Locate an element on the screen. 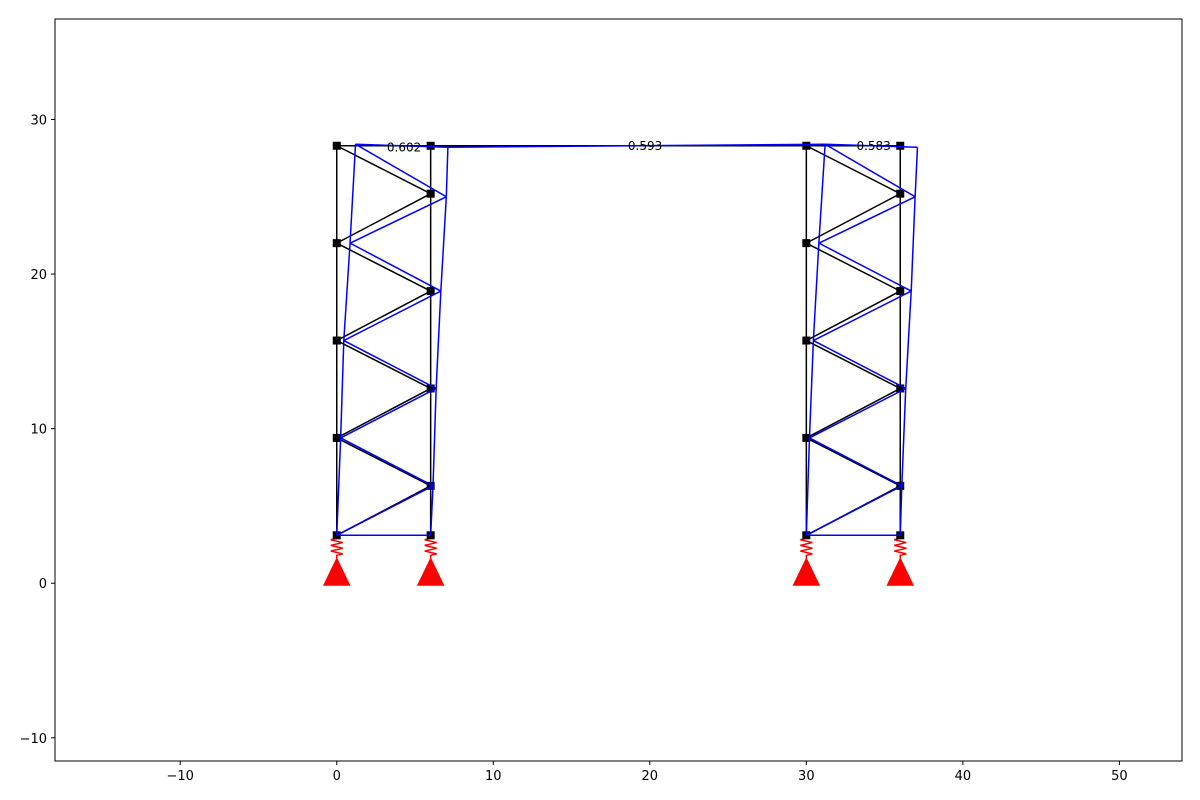 This screenshot has height=800, width=1200. displacement-label: 0.583 is located at coordinates (873, 146).